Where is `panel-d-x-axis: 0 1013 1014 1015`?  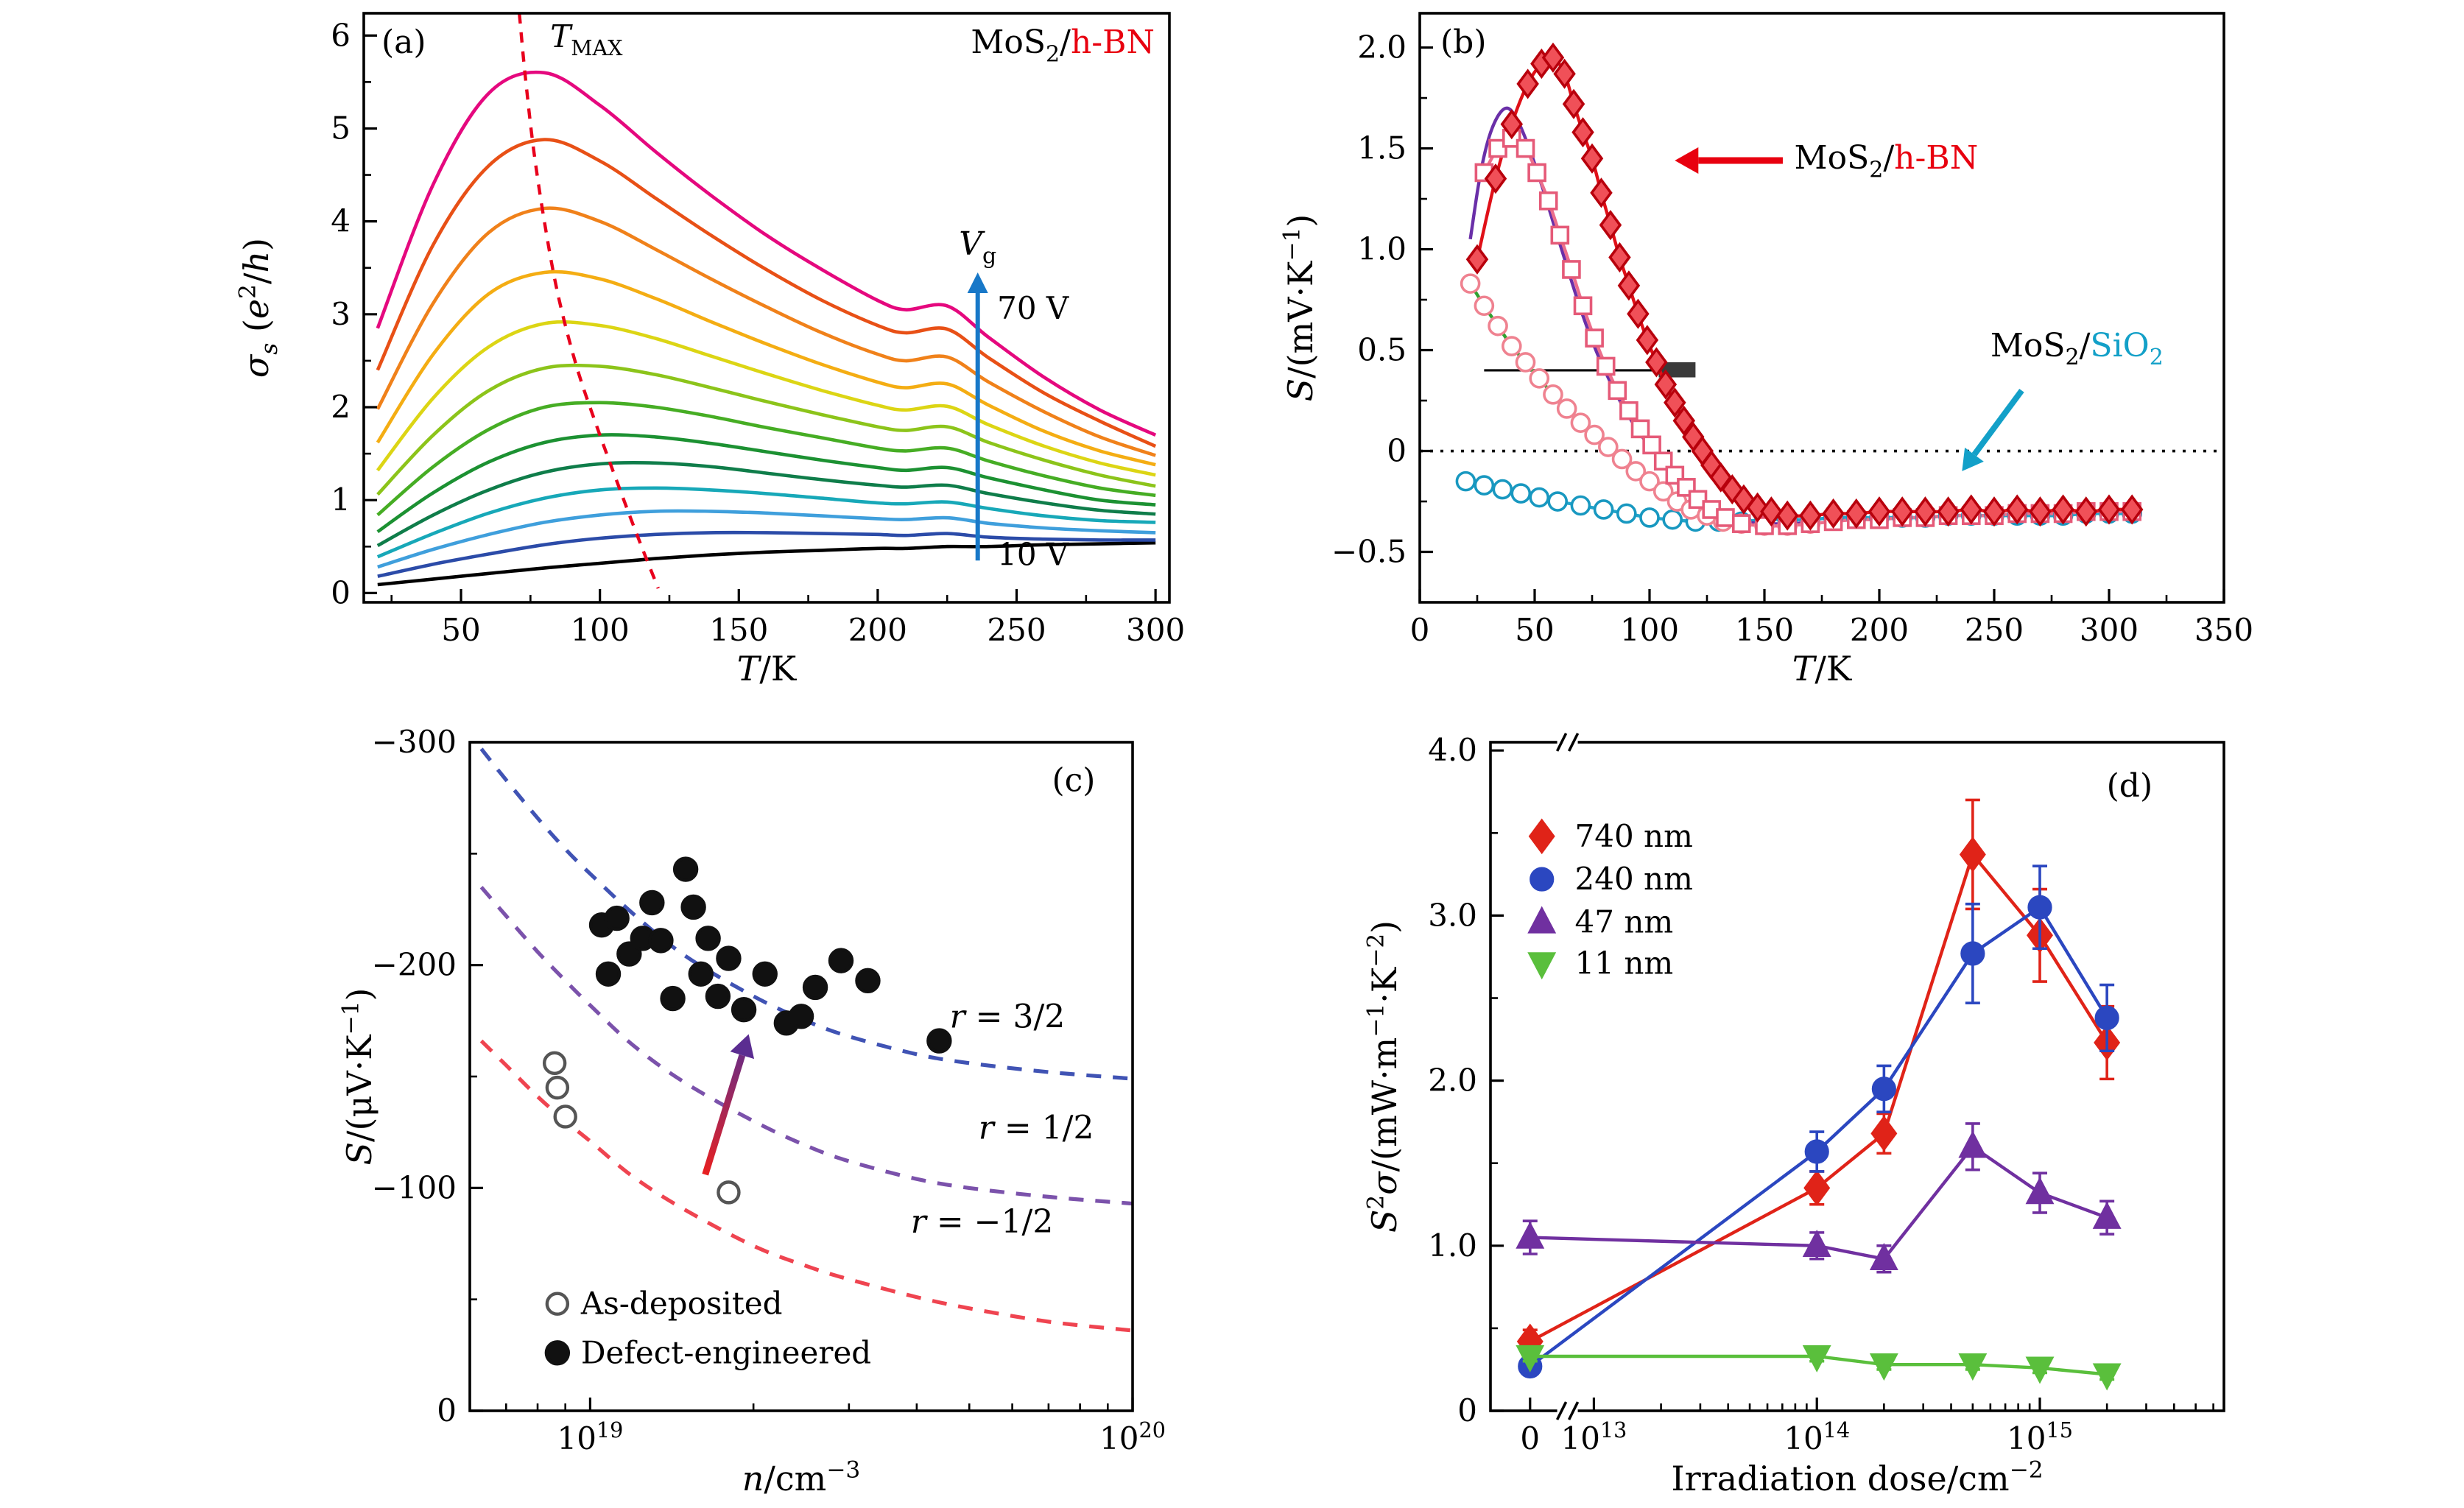
panel-d-x-axis: 0 1013 1014 1015 is located at coordinates (1867, 1094).